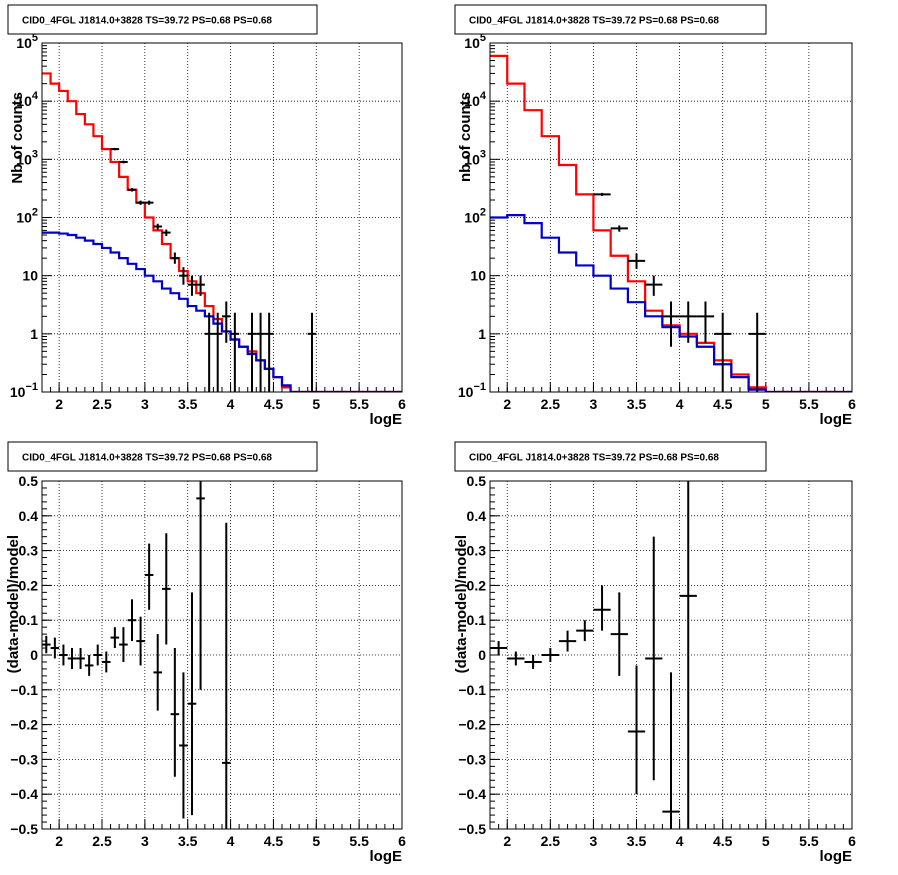  Describe the element at coordinates (478, 276) in the screenshot. I see `y-tick-label: 10` at that location.